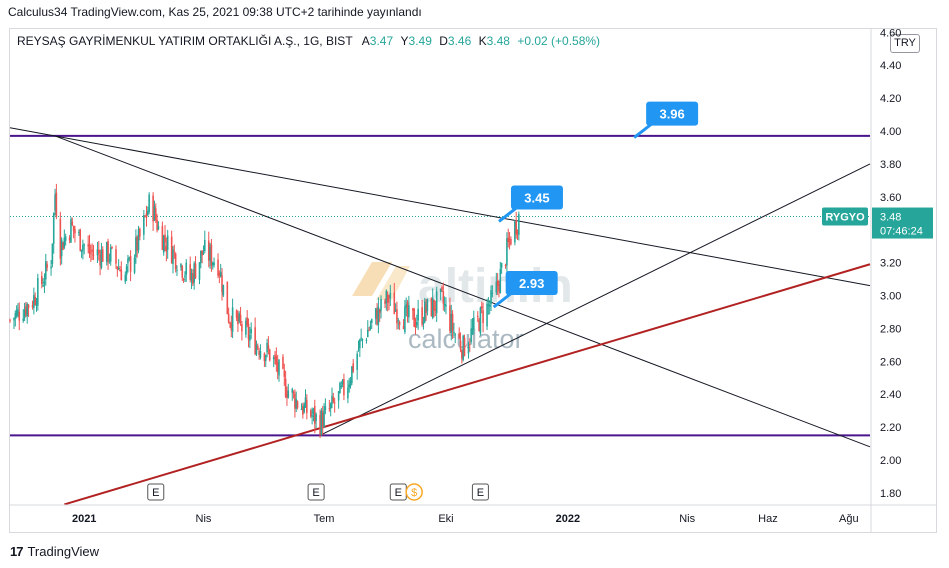 The image size is (949, 568). What do you see at coordinates (204, 519) in the screenshot?
I see `x-tick-label: Nis` at bounding box center [204, 519].